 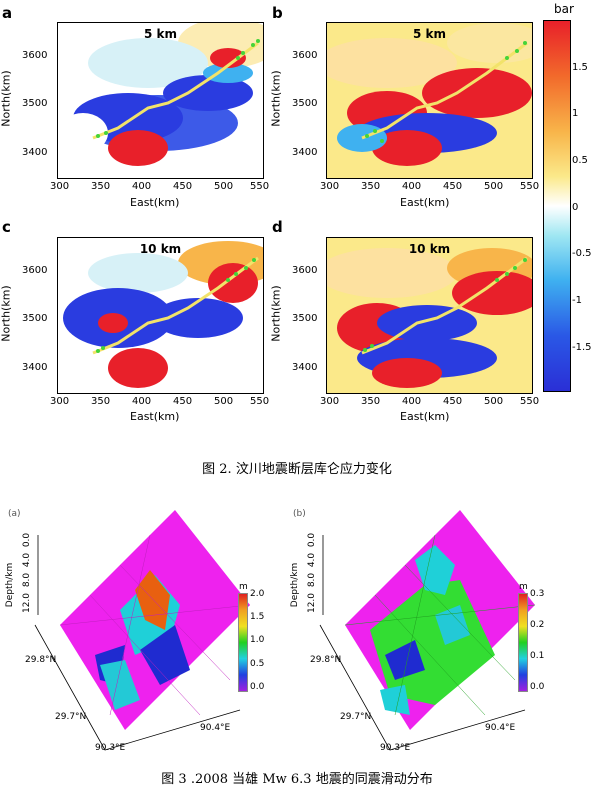 What do you see at coordinates (257, 594) in the screenshot?
I see `cbar-tick: 2.0` at bounding box center [257, 594].